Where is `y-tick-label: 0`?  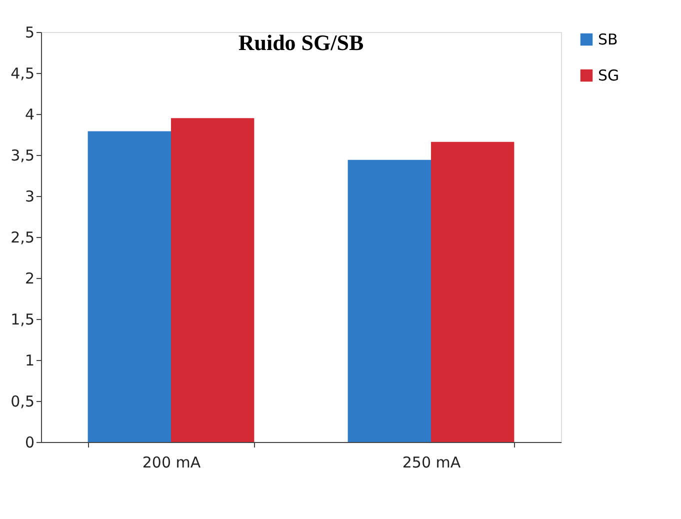
y-tick-label: 0 is located at coordinates (29, 443).